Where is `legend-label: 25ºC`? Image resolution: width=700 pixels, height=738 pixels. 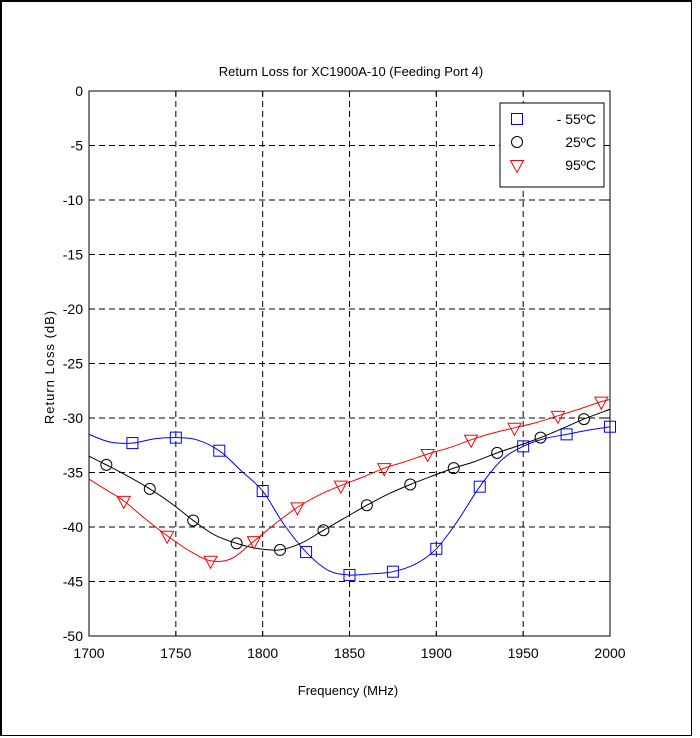 legend-label: 25ºC is located at coordinates (580, 142).